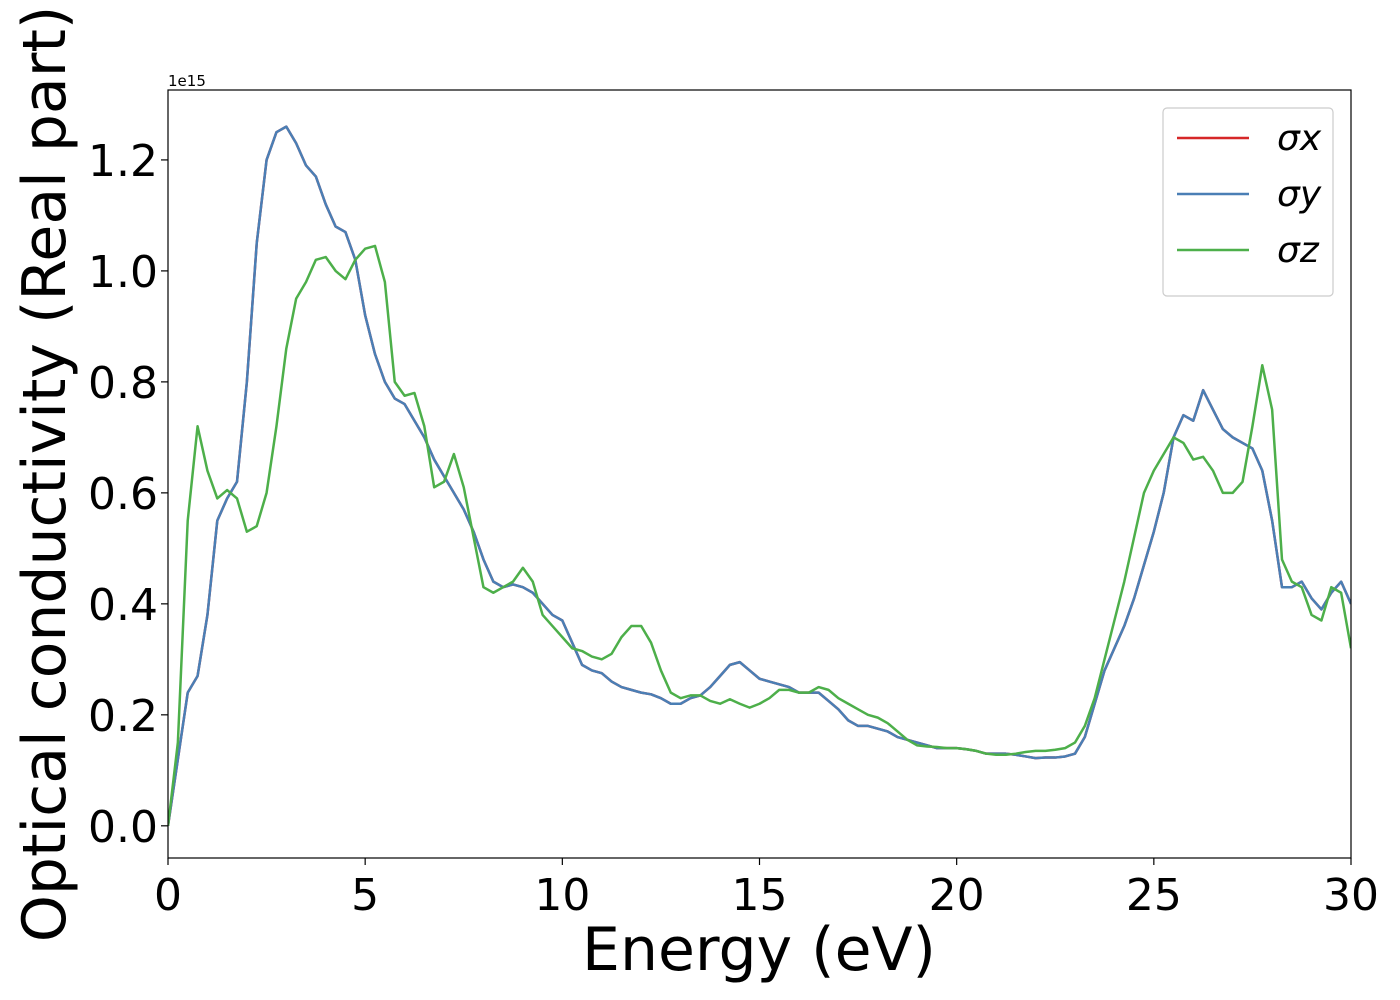 The image size is (1400, 1000). What do you see at coordinates (168, 895) in the screenshot?
I see `x-tick-label: 0` at bounding box center [168, 895].